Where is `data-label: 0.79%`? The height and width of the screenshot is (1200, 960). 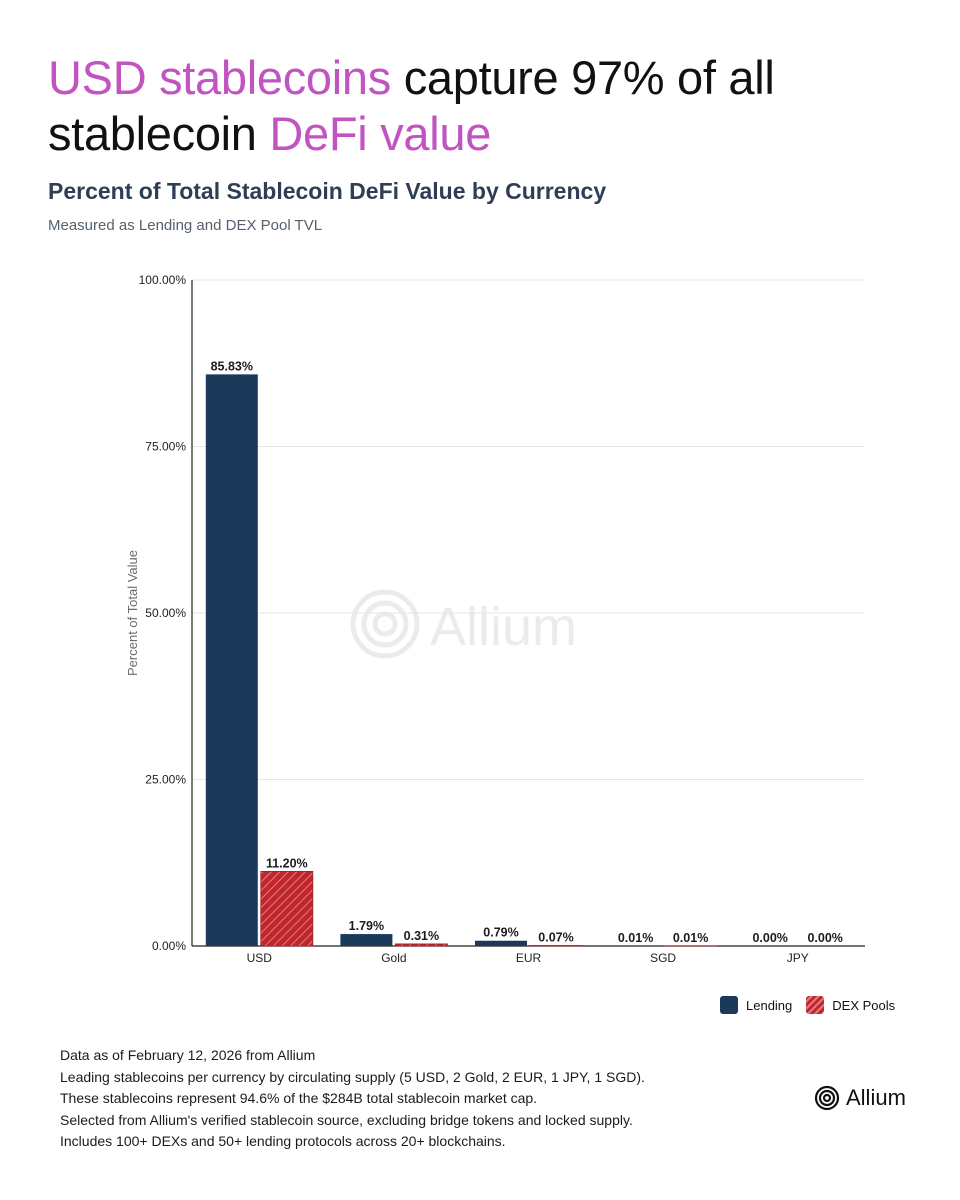 data-label: 0.79% is located at coordinates (500, 933).